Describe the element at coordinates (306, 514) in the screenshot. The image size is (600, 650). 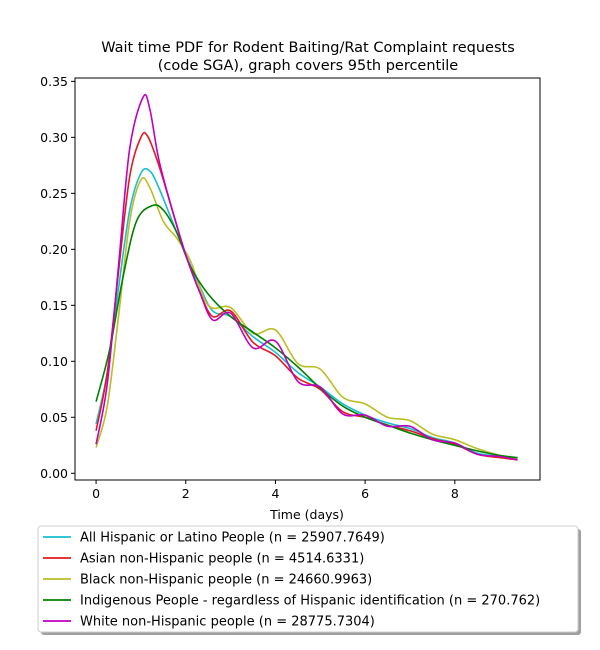
I see `x-axis-label: Time (days)` at that location.